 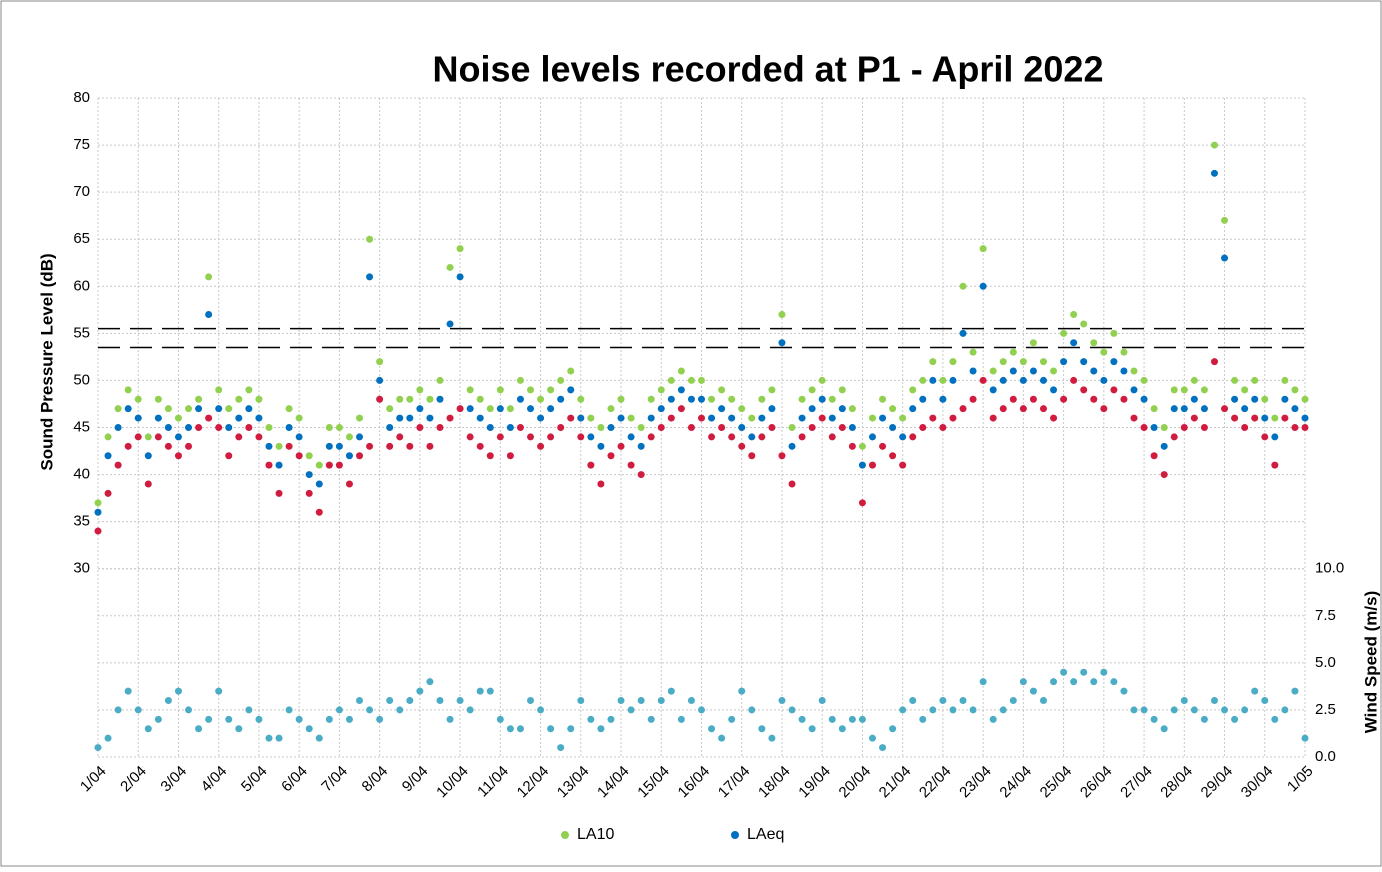 I want to click on y-tick-label: 40, so click(x=81, y=474).